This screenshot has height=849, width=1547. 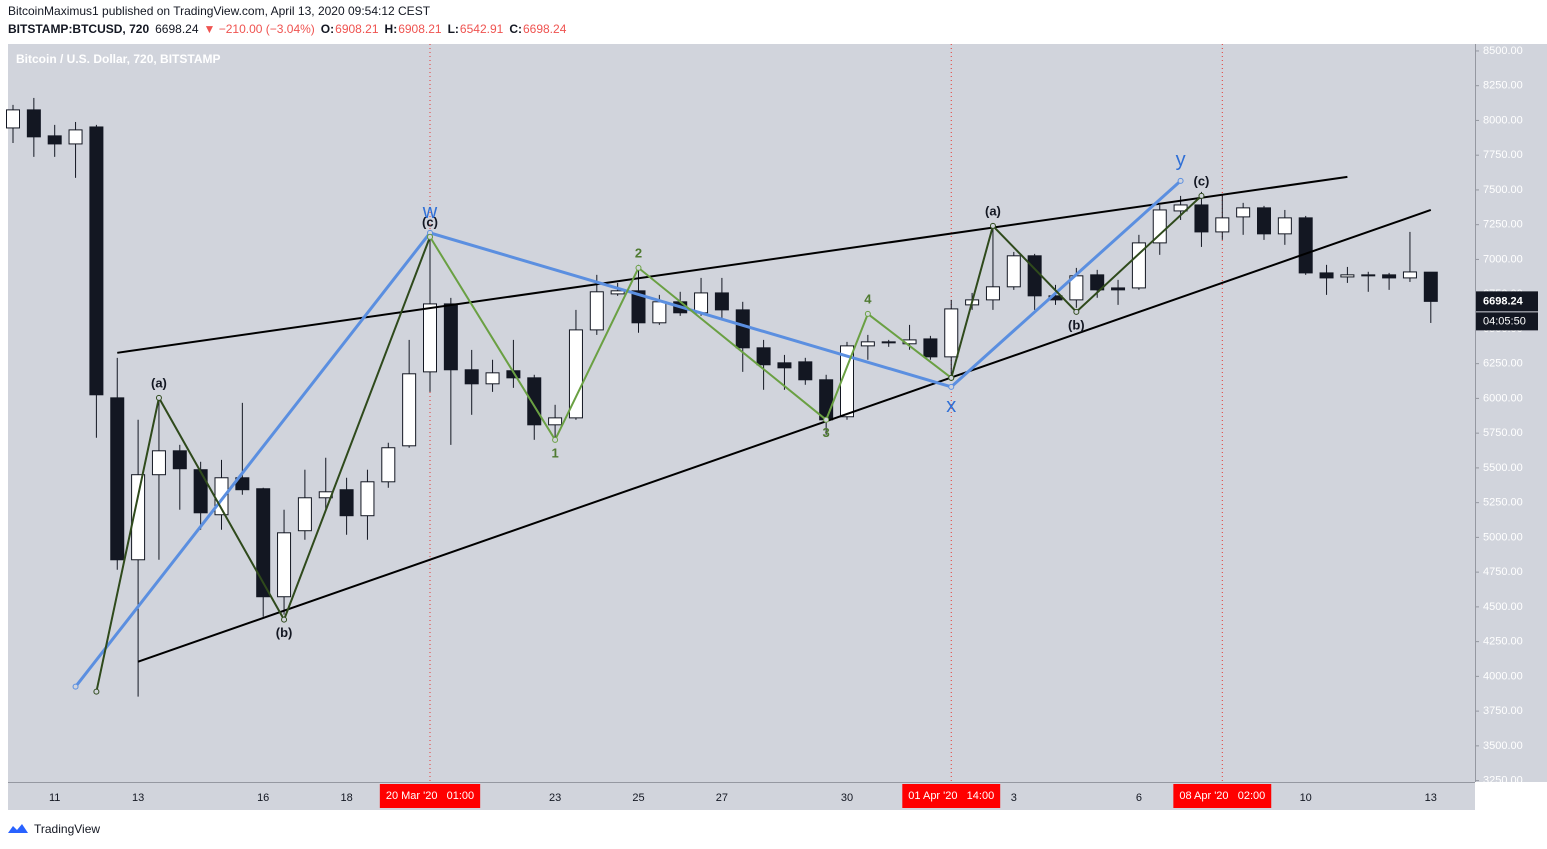 I want to click on last-price: 6698.24, so click(x=177, y=29).